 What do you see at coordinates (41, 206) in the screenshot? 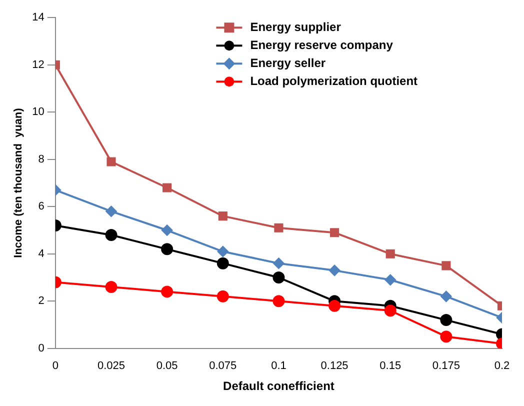
I see `y-tick-label: 6` at bounding box center [41, 206].